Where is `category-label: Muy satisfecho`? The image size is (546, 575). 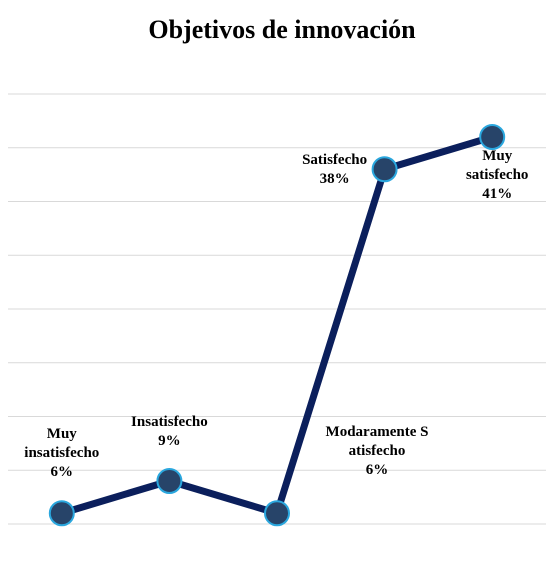 category-label: Muy satisfecho is located at coordinates (497, 165).